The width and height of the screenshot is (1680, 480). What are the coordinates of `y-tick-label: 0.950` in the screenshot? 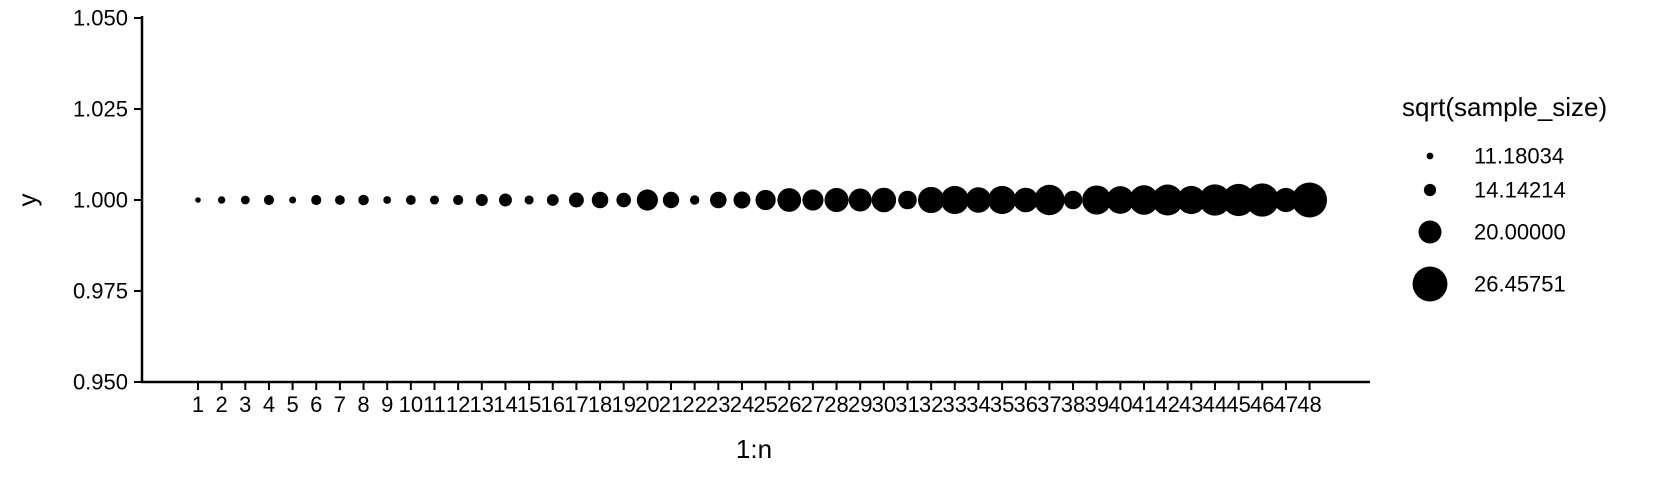 It's located at (100, 382).